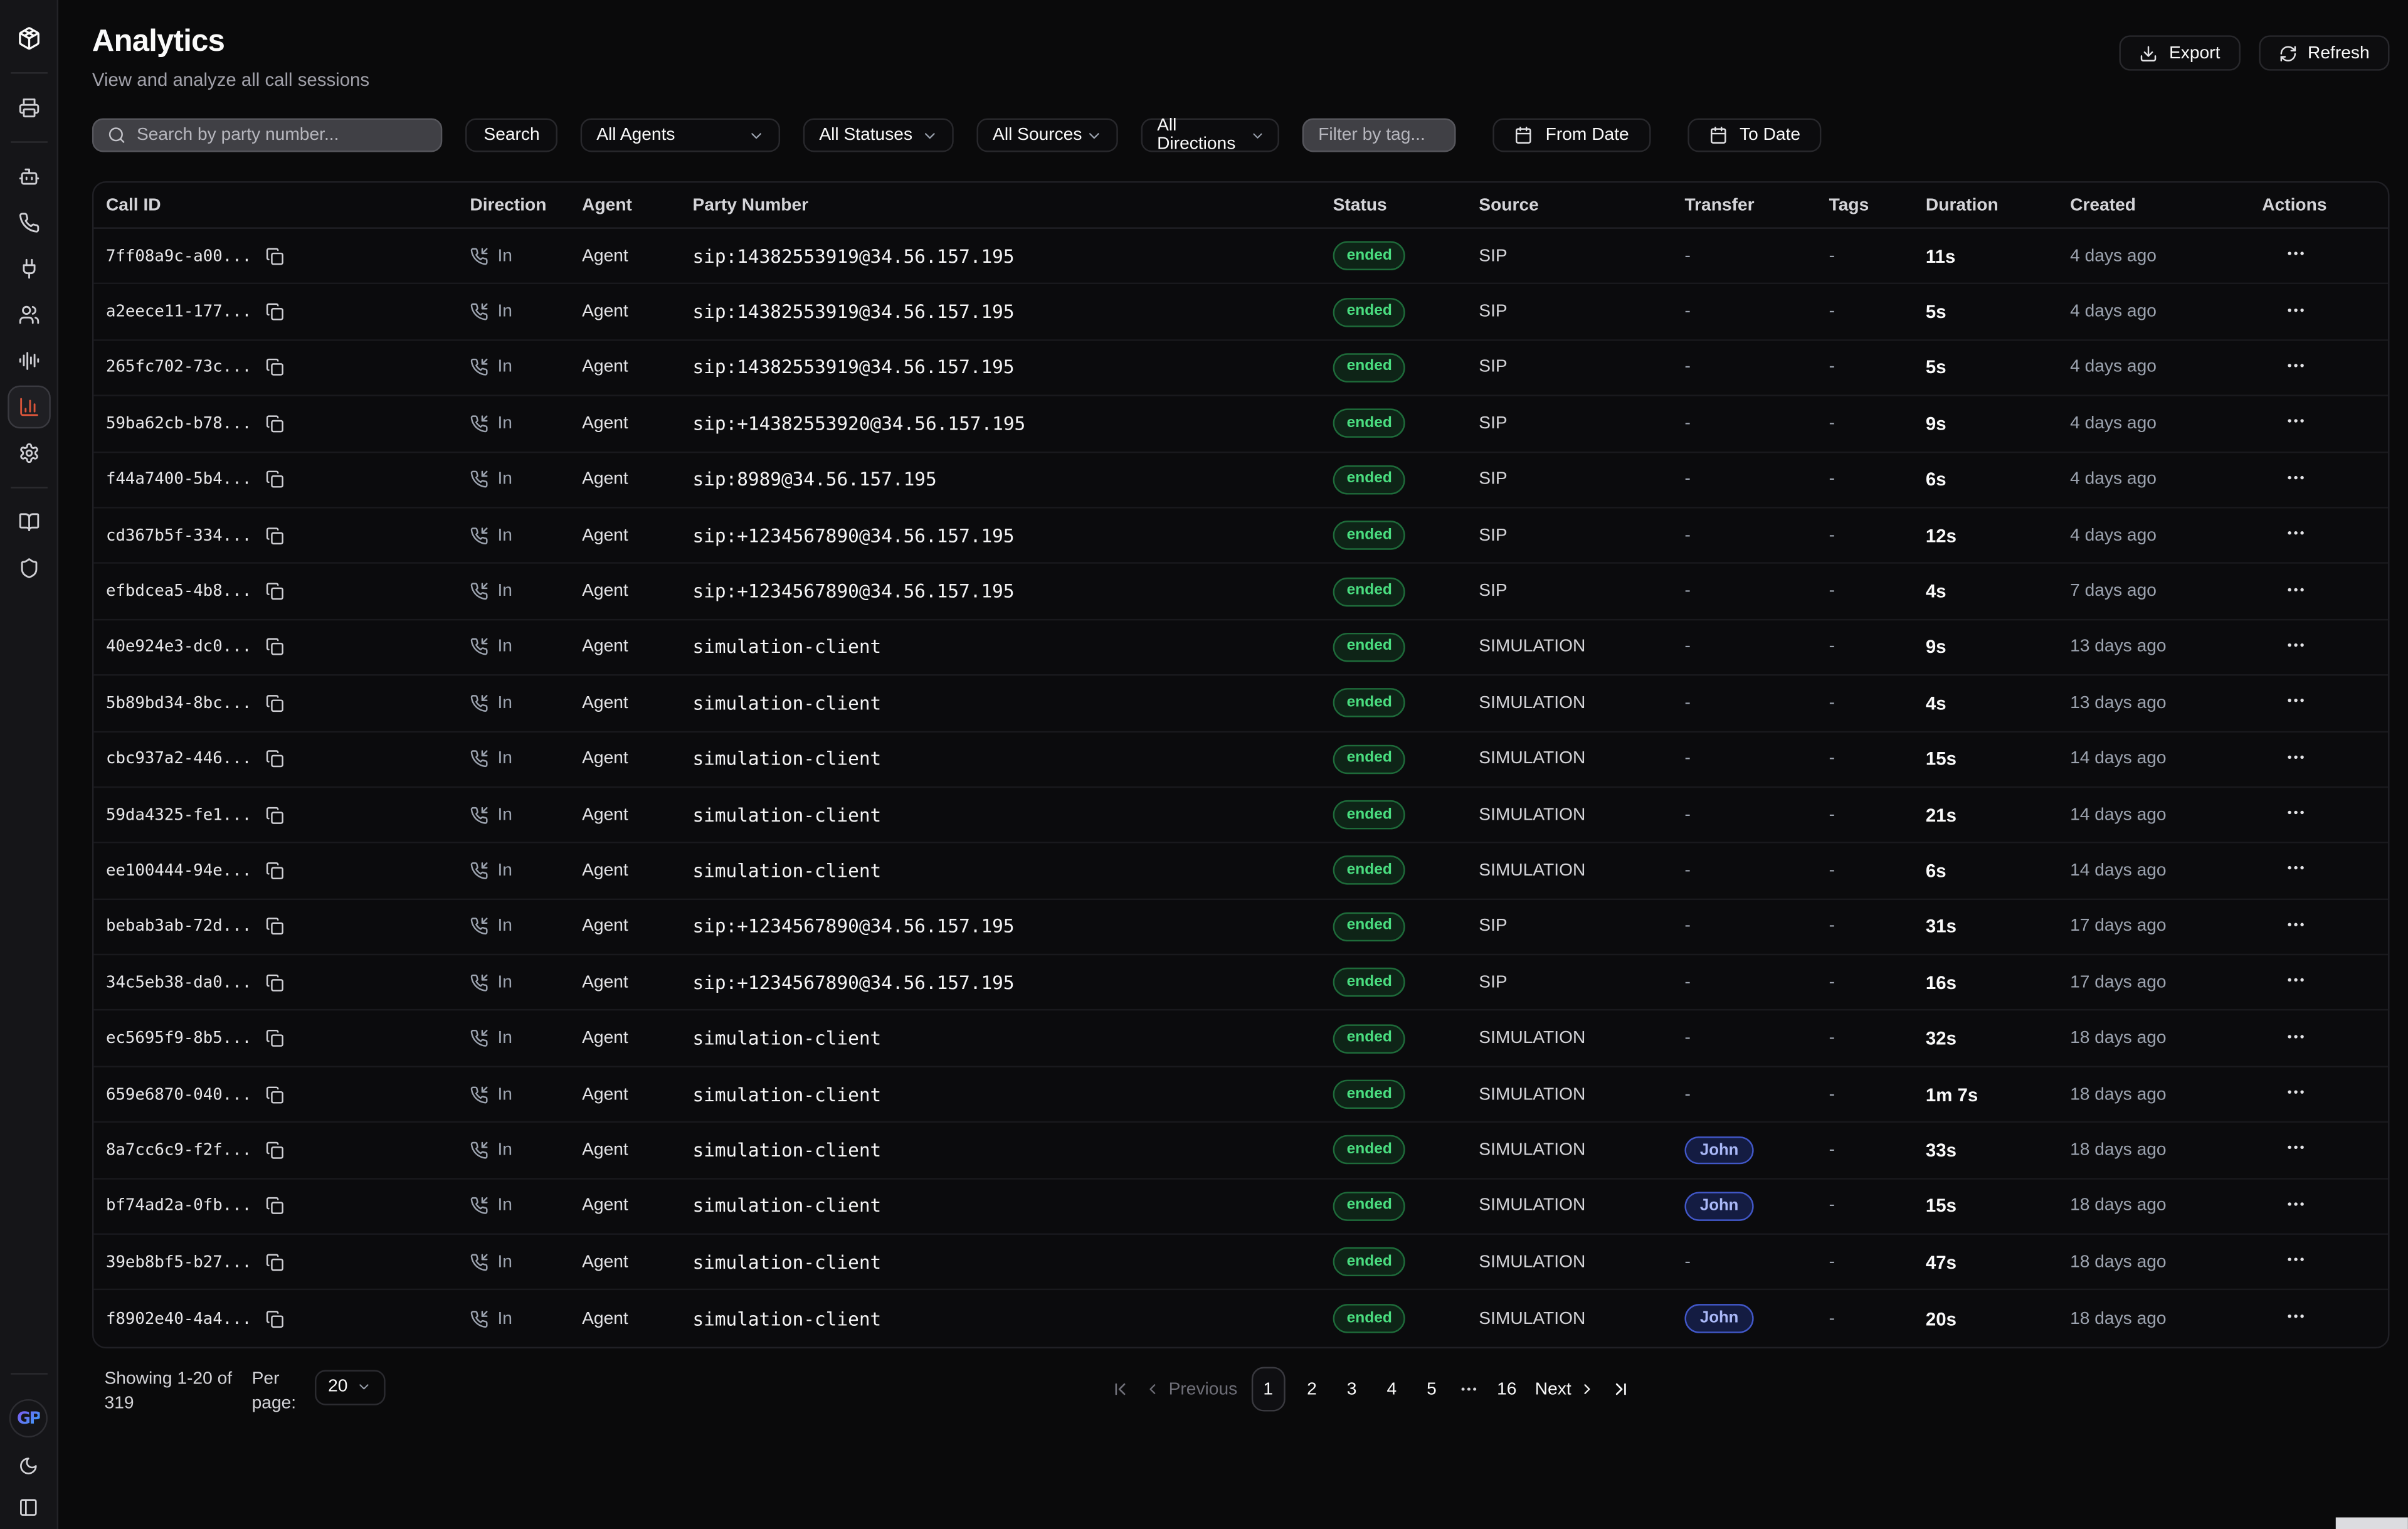  I want to click on search-button: Search, so click(512, 135).